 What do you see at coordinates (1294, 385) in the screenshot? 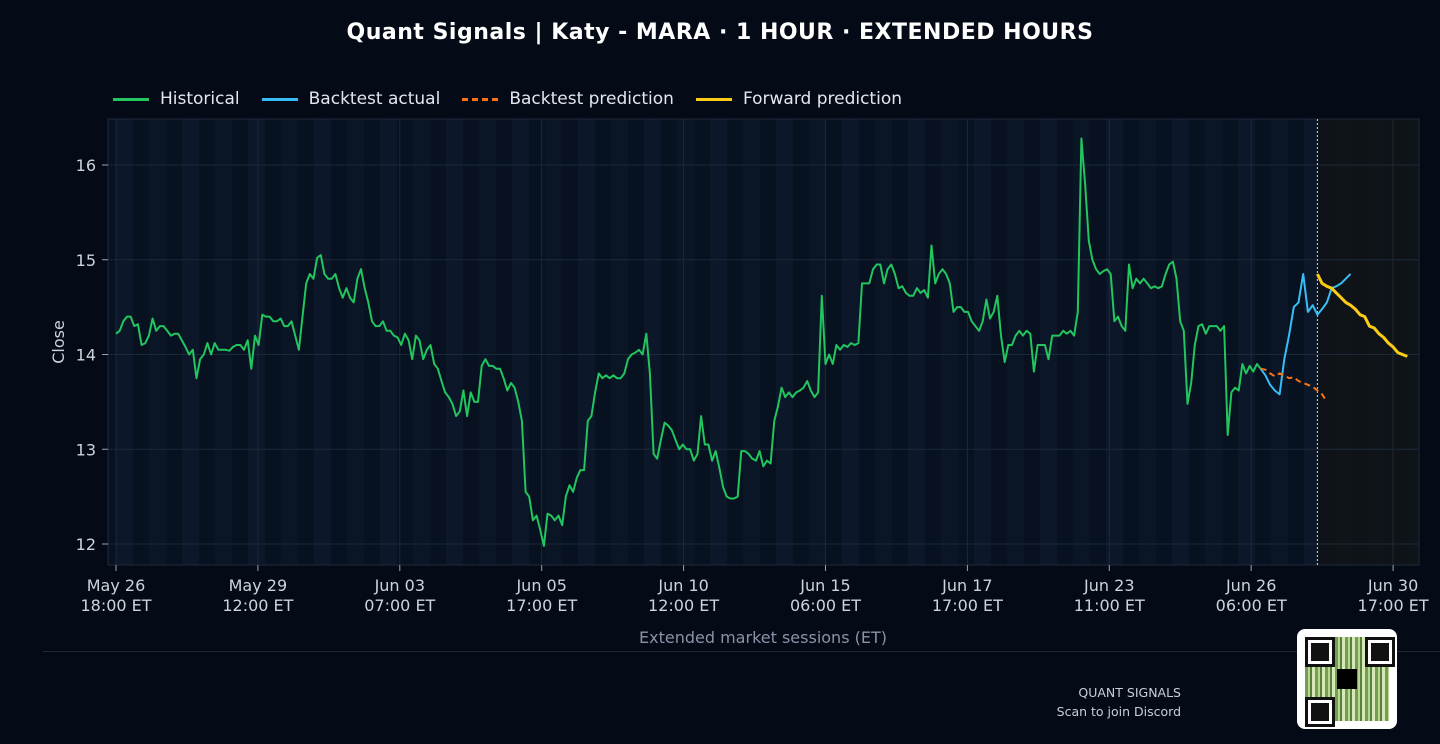
I see `series-line-backtest-prediction` at bounding box center [1294, 385].